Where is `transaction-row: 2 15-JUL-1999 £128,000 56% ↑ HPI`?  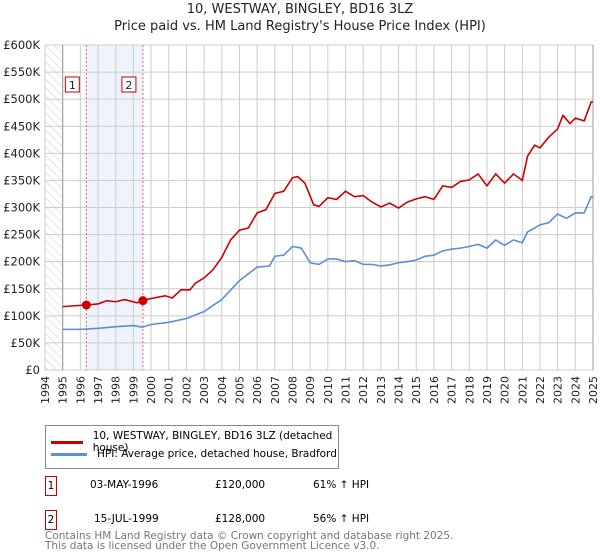
transaction-row: 2 15-JUL-1999 £128,000 56% ↑ HPI is located at coordinates (245, 520).